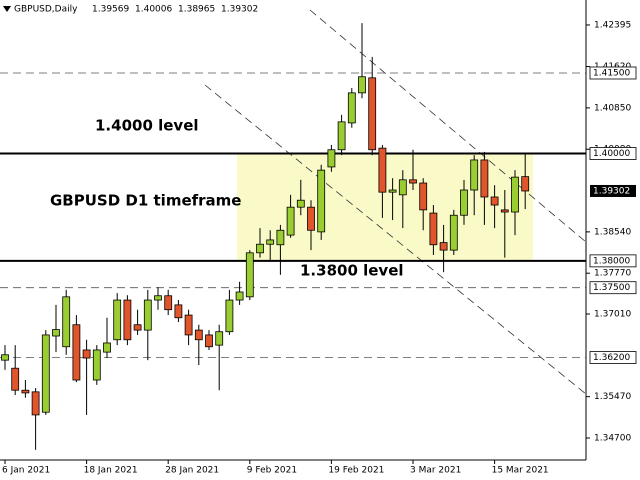 The width and height of the screenshot is (640, 480). Describe the element at coordinates (110, 10) in the screenshot. I see `header-open: 1.39569` at that location.